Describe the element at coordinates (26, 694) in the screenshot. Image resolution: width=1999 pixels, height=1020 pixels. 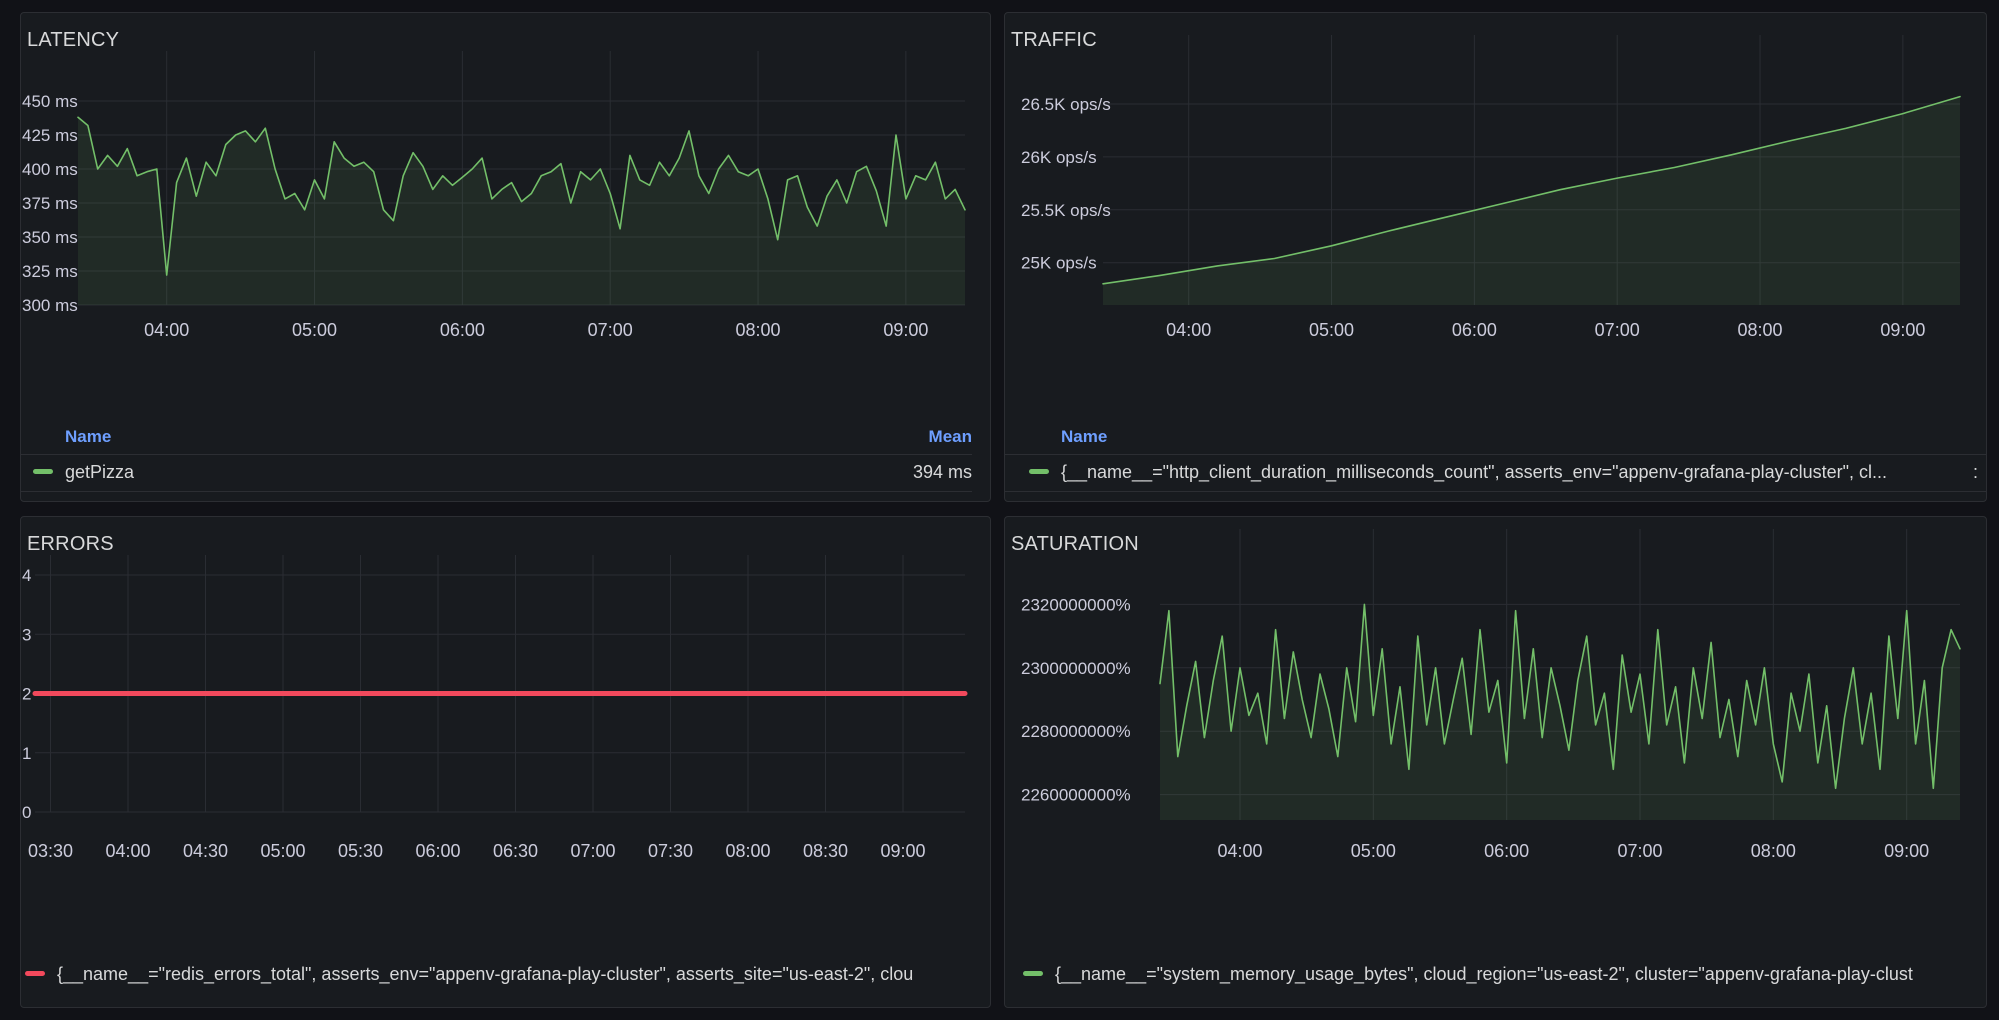
I see `y-tick-label: 2` at that location.